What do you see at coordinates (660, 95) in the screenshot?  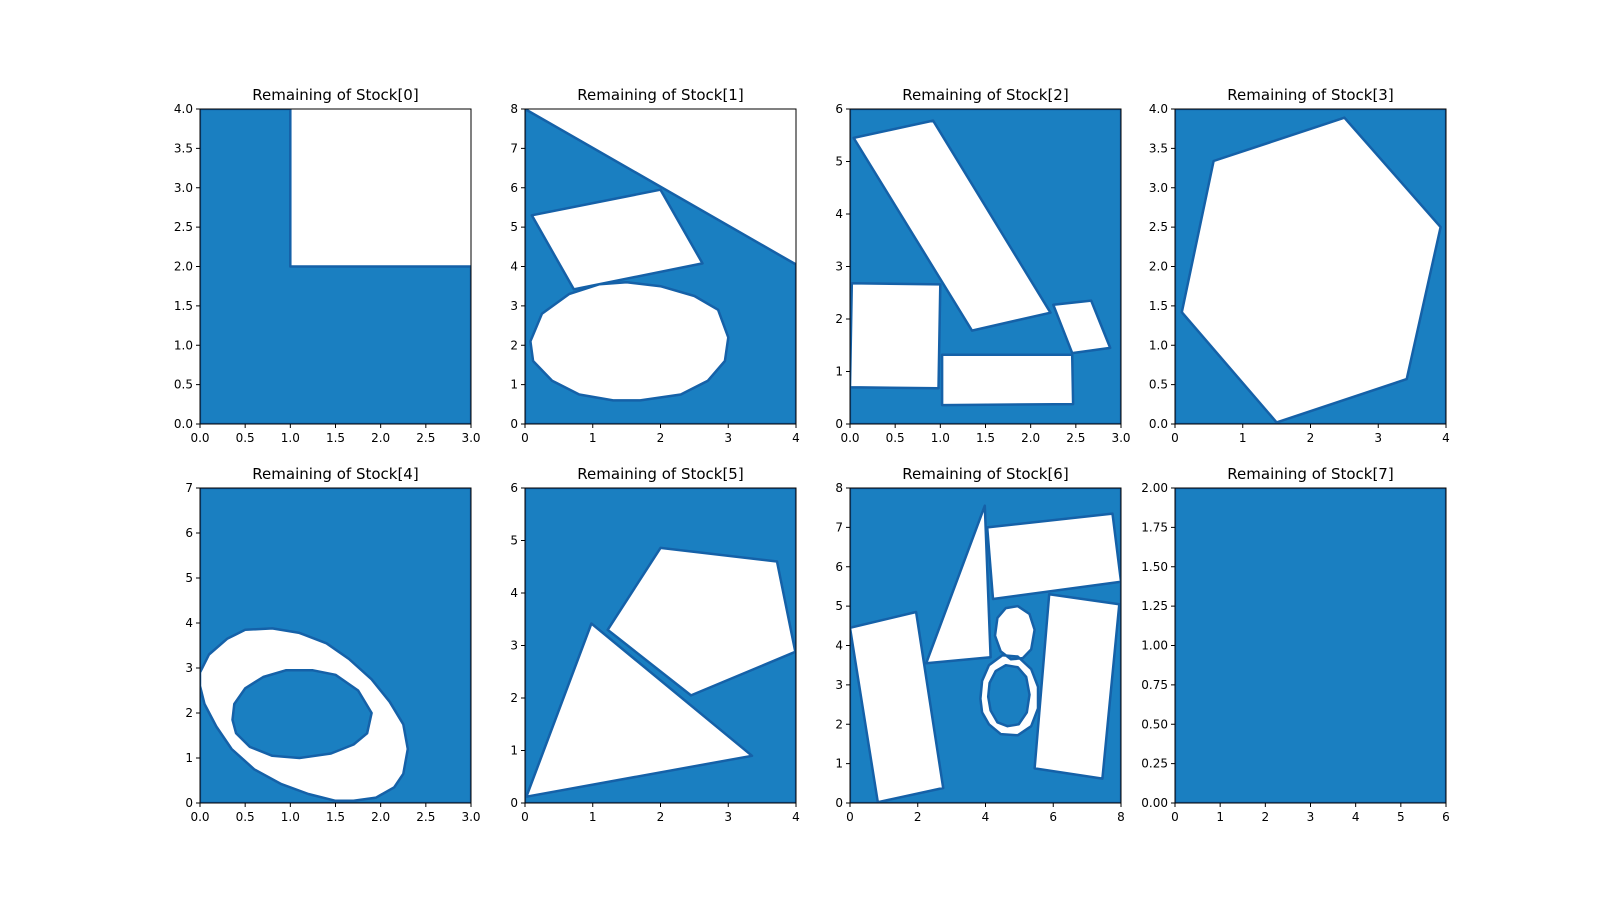 I see `subplot-title: Remaining of Stock[1]` at bounding box center [660, 95].